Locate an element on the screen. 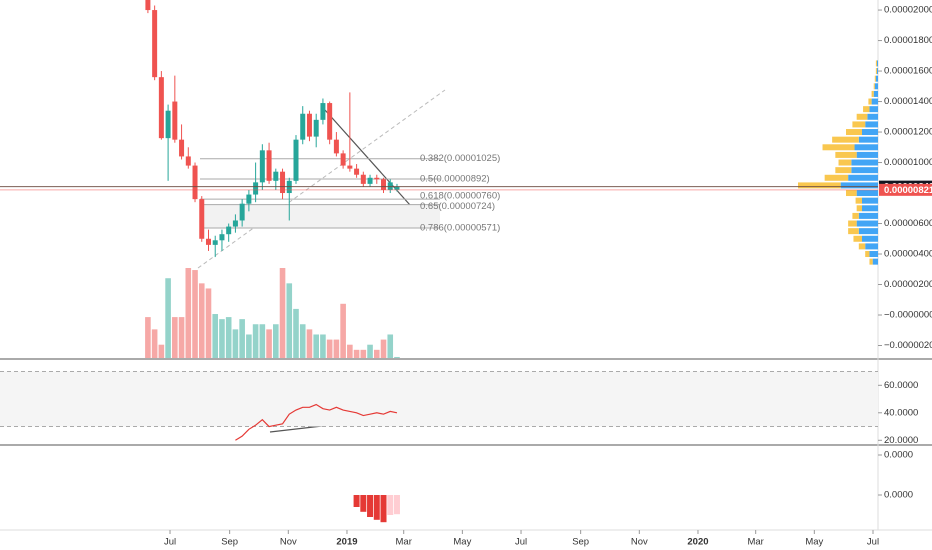  y-tick-label: 20.0000 is located at coordinates (901, 440).